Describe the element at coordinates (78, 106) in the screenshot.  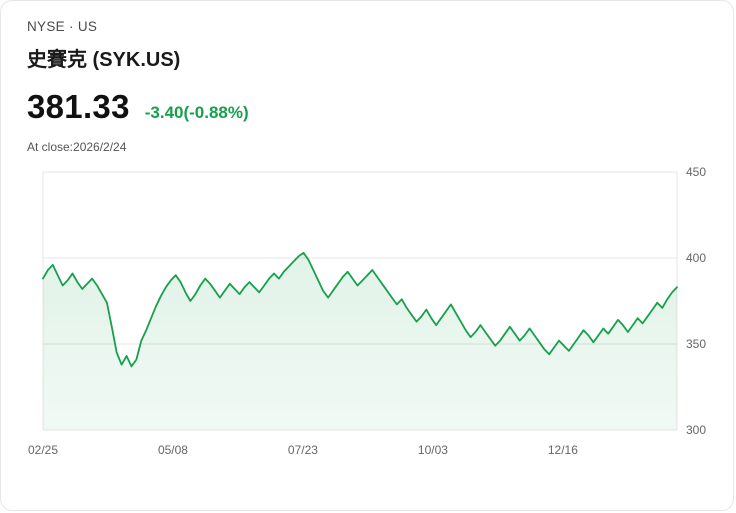
I see `last-price: 381.33` at that location.